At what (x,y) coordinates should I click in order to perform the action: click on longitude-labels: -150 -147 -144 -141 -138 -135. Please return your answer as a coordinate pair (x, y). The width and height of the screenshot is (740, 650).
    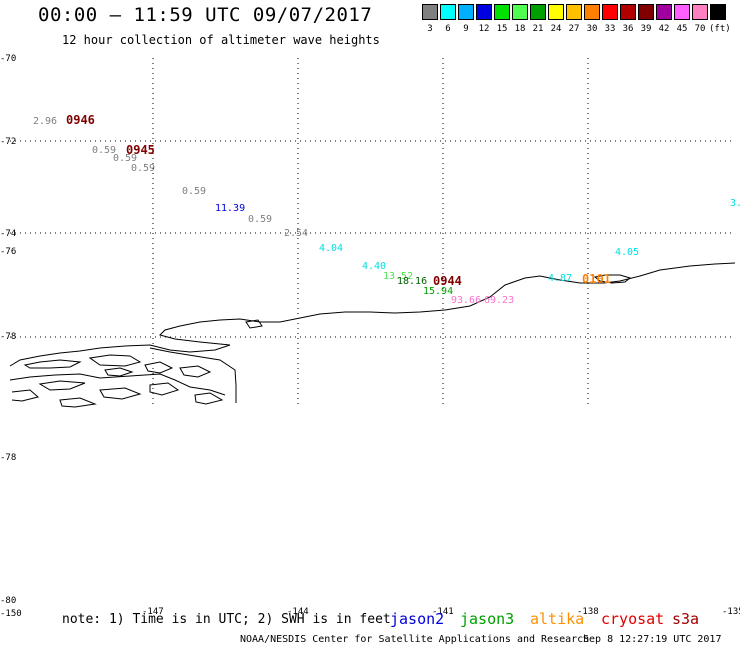
    Looking at the image, I should click on (370, 613).